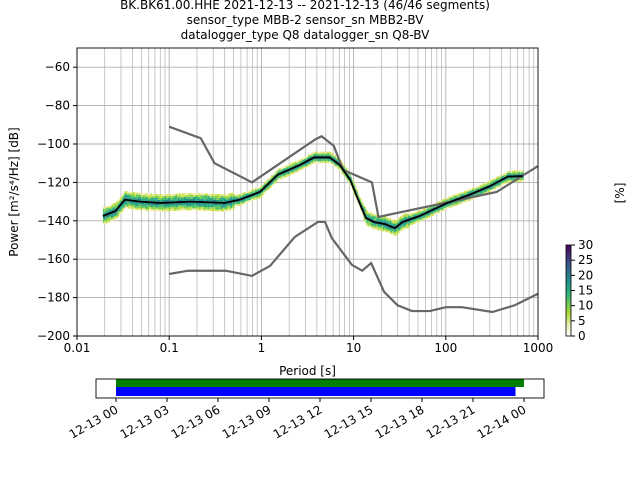 This screenshot has height=480, width=640. What do you see at coordinates (14, 191) in the screenshot?
I see `y-axis-label: Power [m²/s⁴/Hz] [dB]` at bounding box center [14, 191].